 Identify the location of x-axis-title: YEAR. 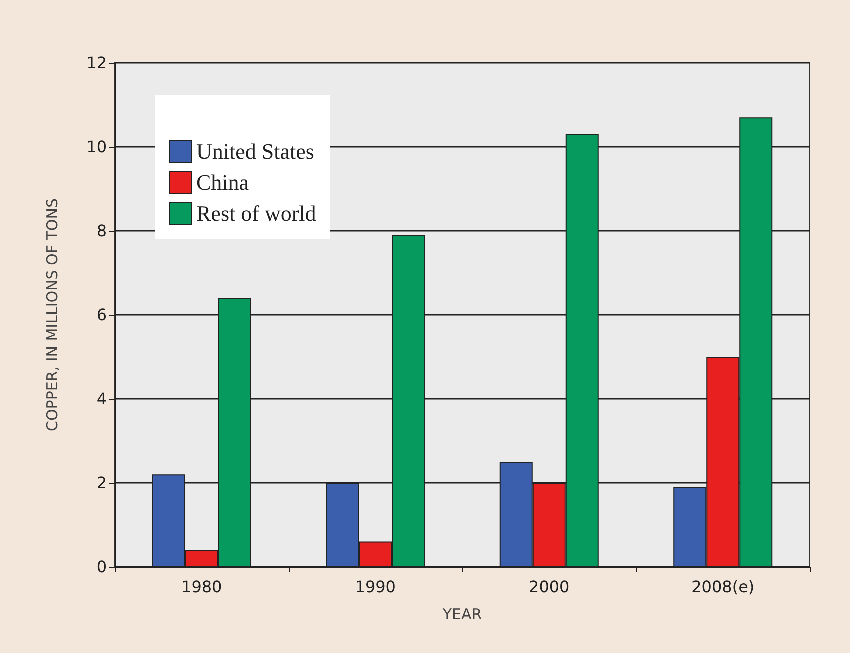
(462, 615).